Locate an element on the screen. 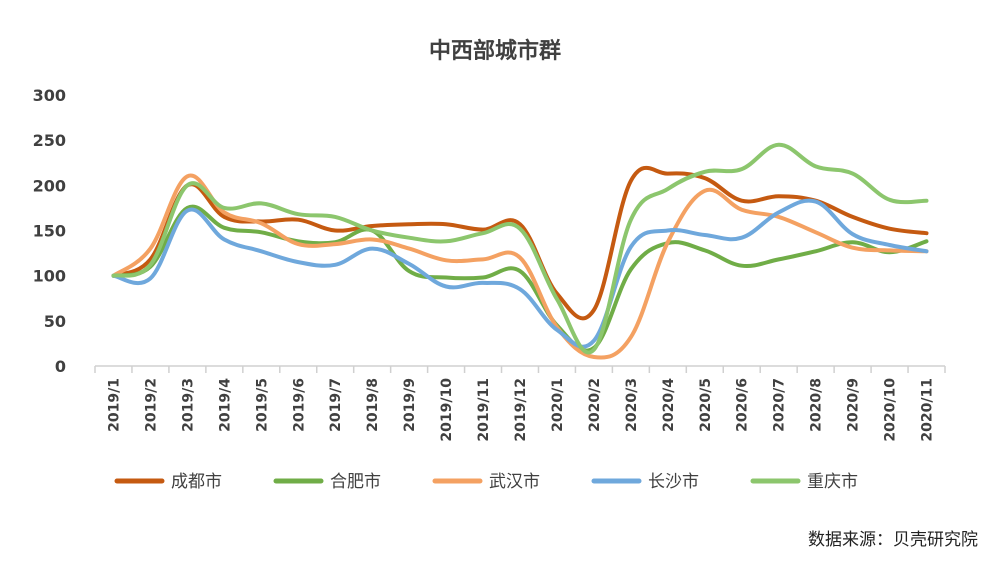 Image resolution: width=990 pixels, height=568 pixels. x-tick-label: 2019/6 is located at coordinates (299, 405).